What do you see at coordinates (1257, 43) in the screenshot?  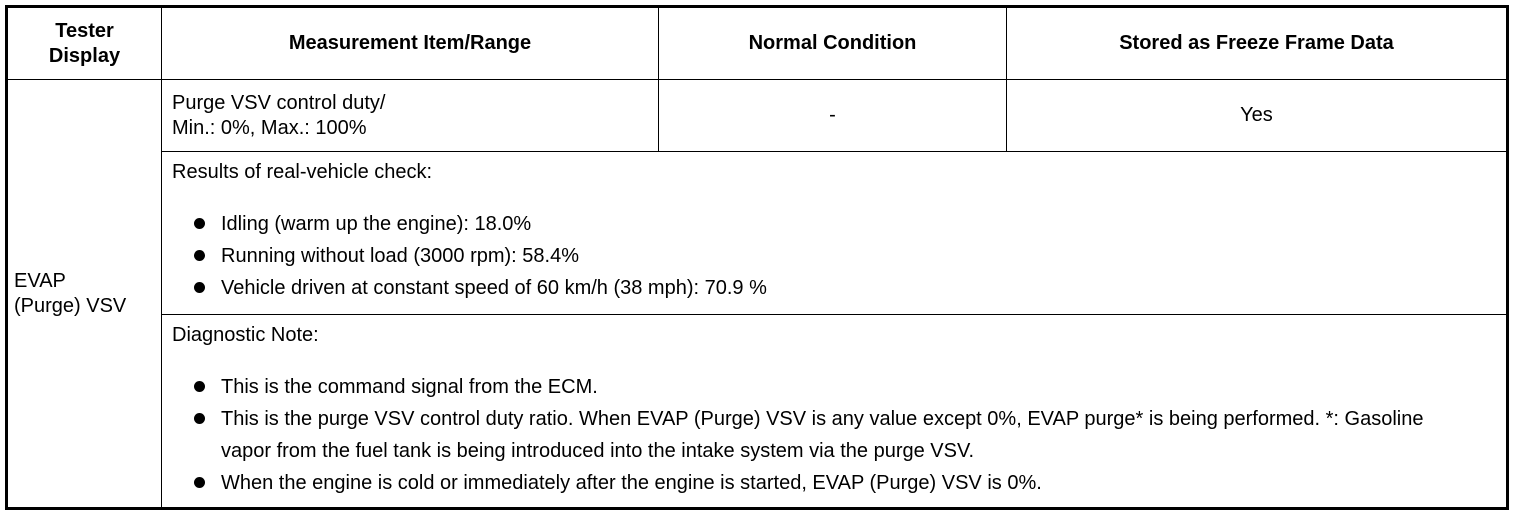 I see `header-cell: Stored as Freeze Frame Data` at bounding box center [1257, 43].